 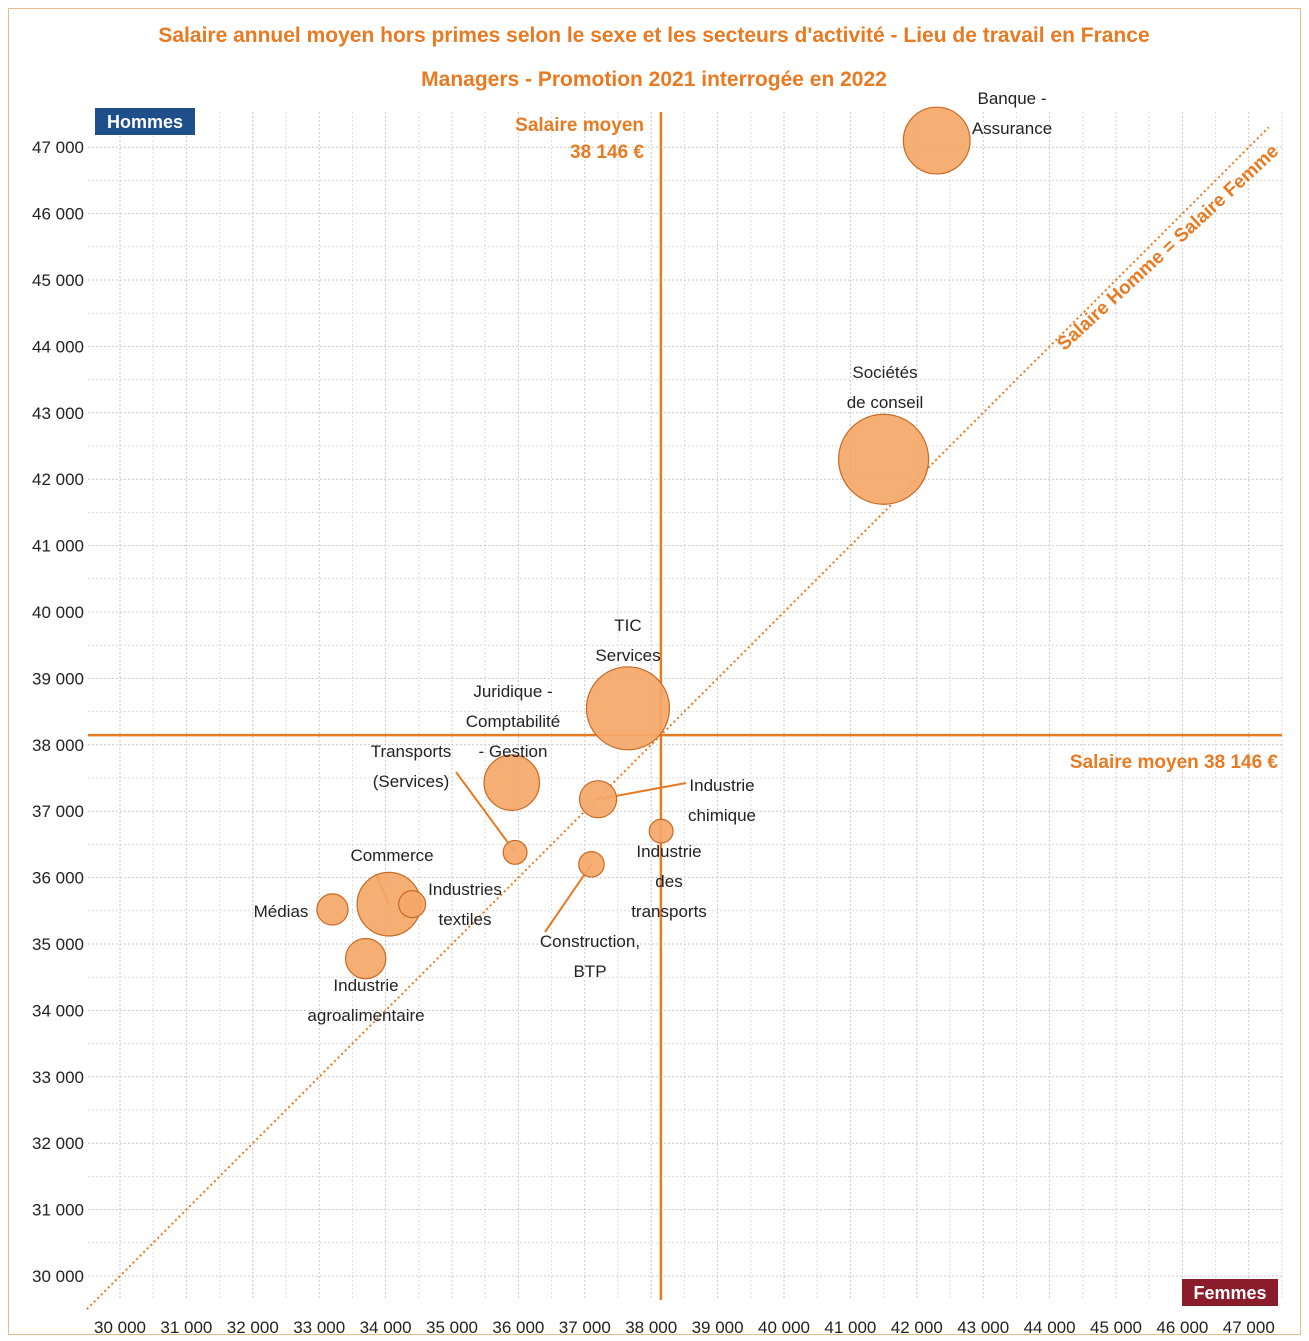 What do you see at coordinates (784, 1327) in the screenshot?
I see `x-tick-label: 40 000` at bounding box center [784, 1327].